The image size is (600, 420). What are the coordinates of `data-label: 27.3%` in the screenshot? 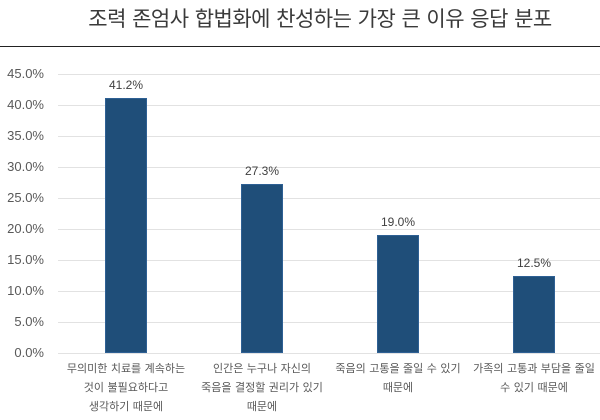 It's located at (262, 170).